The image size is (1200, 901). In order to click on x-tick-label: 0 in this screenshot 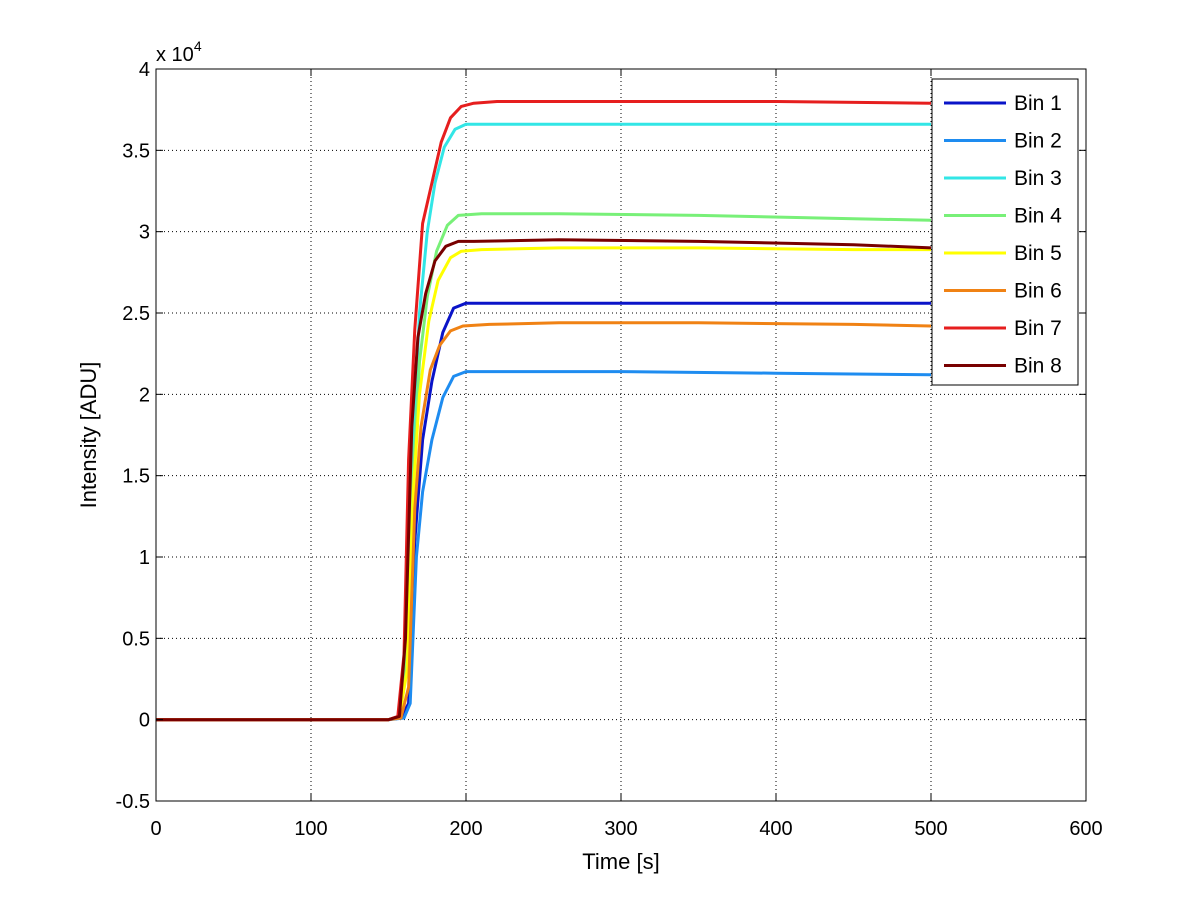, I will do `click(155, 829)`.